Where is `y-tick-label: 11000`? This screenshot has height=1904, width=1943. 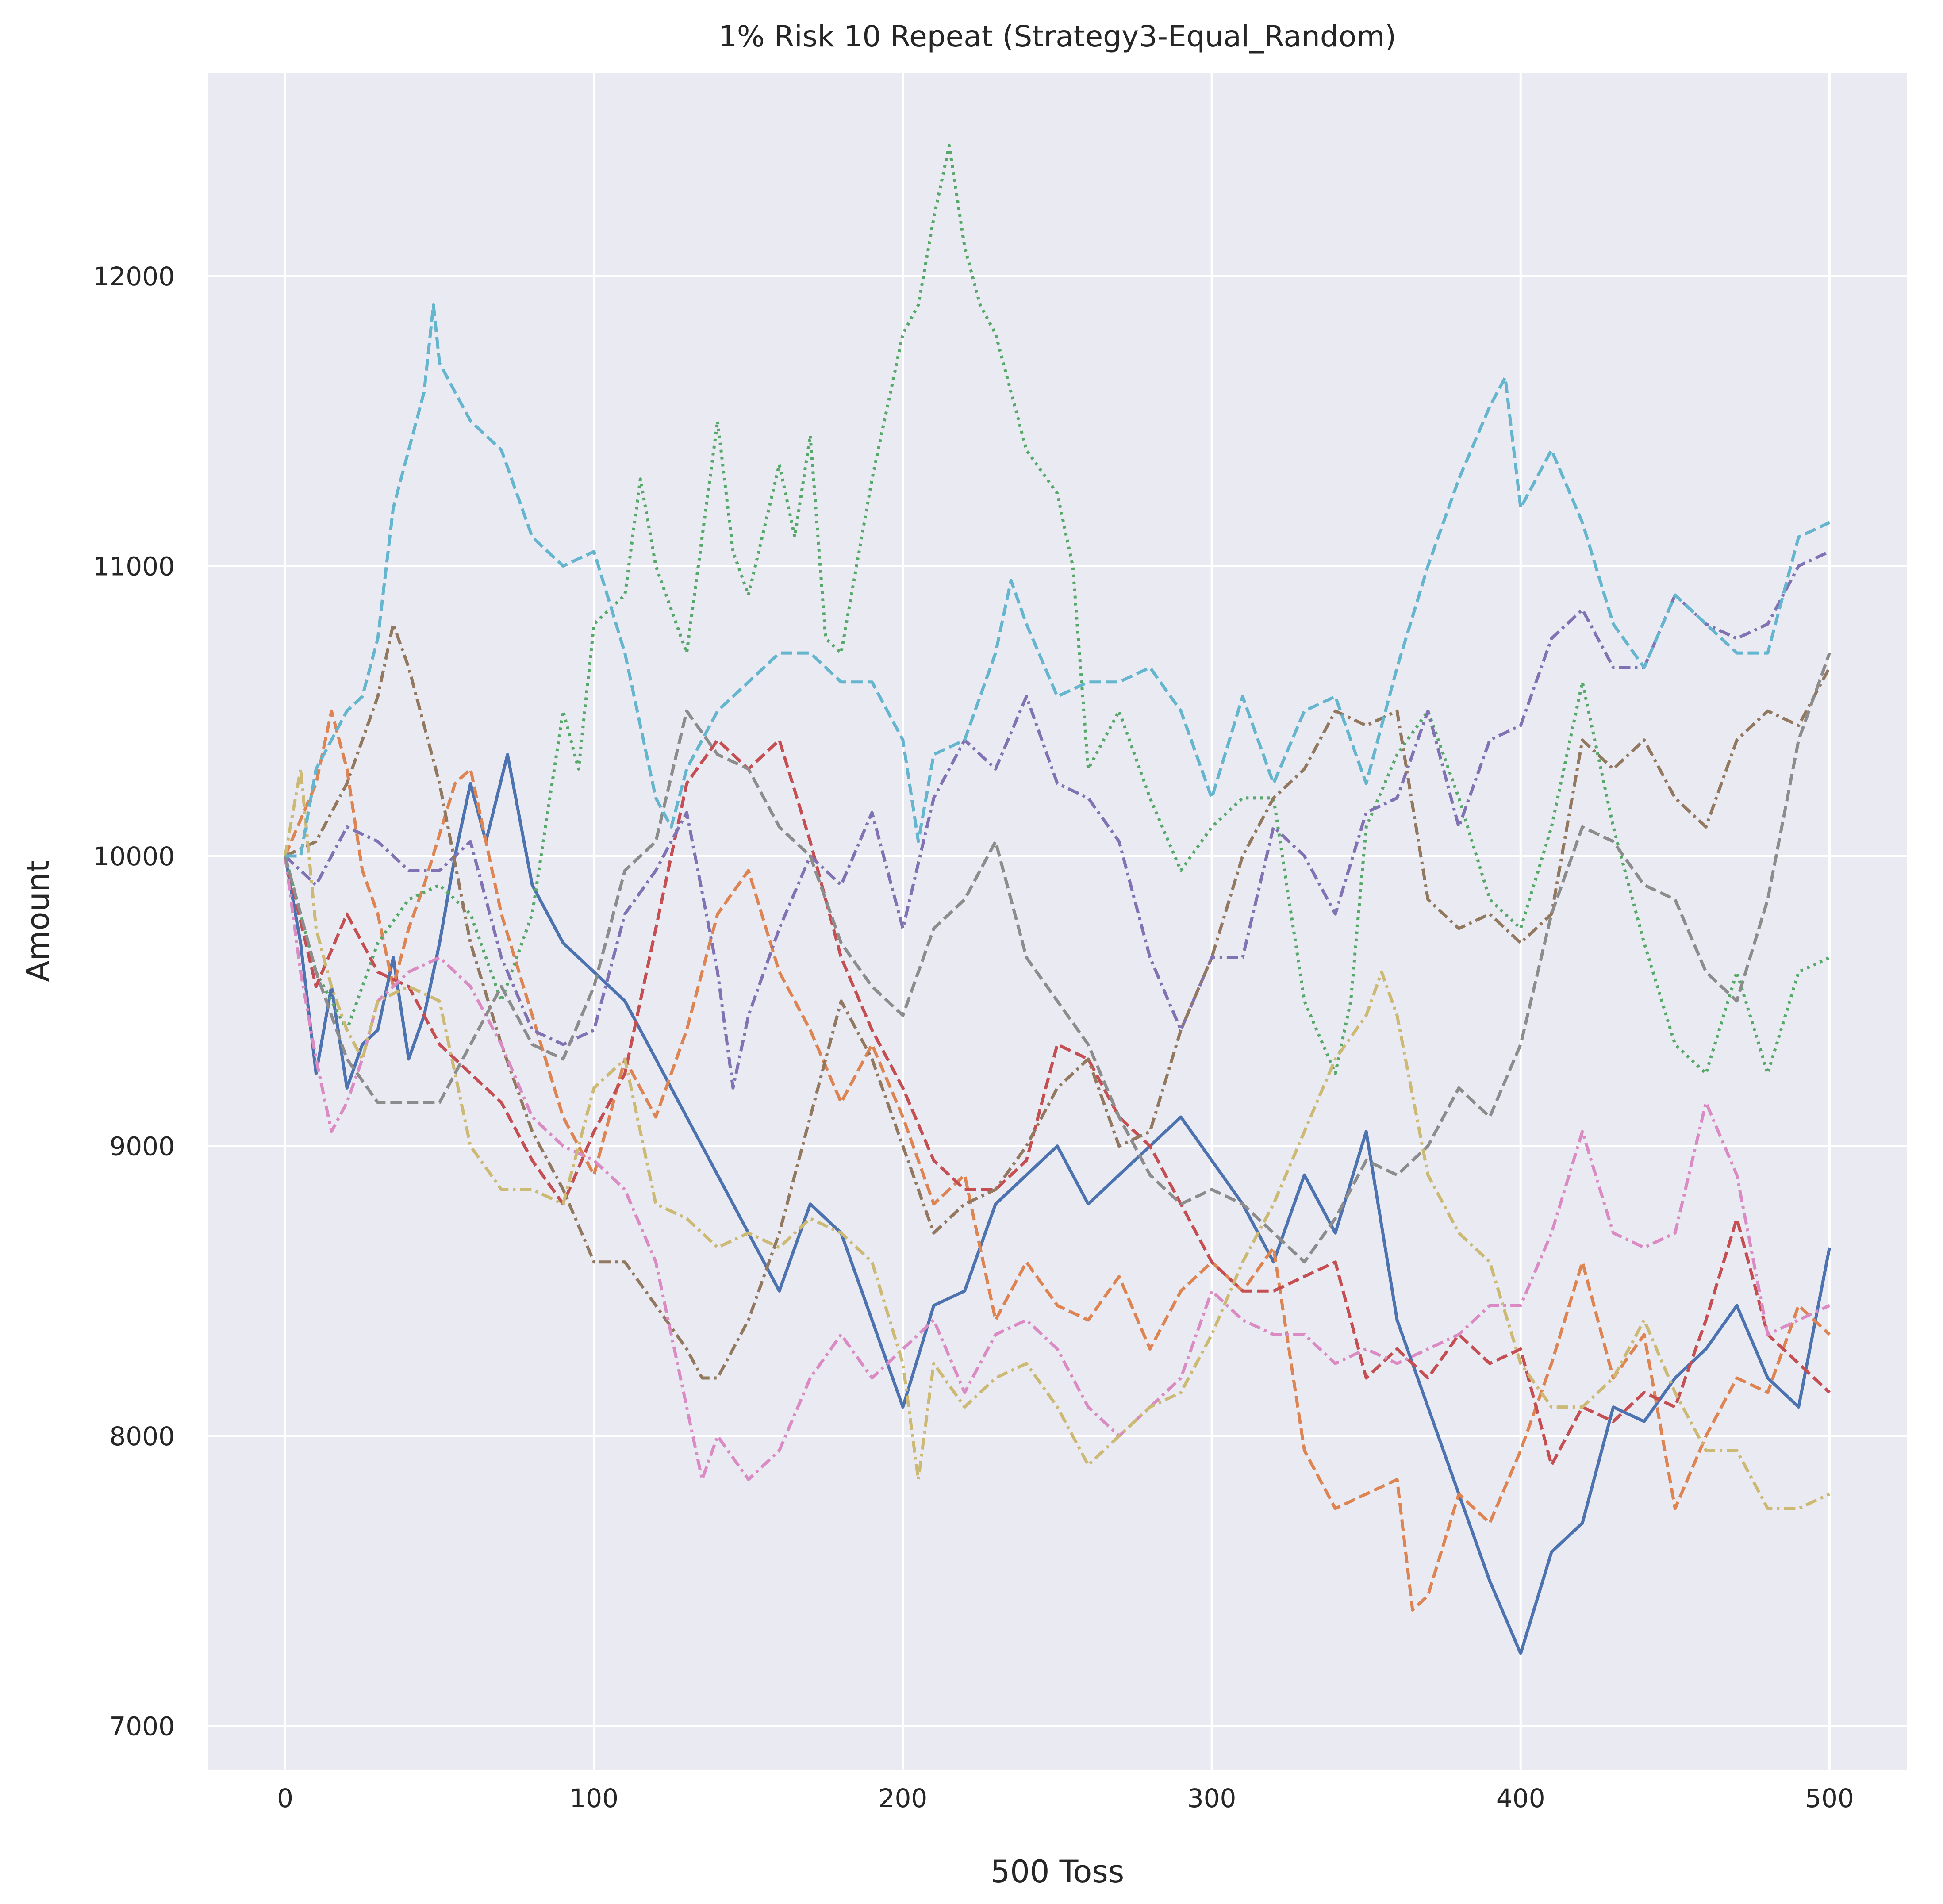
y-tick-label: 11000 is located at coordinates (134, 566).